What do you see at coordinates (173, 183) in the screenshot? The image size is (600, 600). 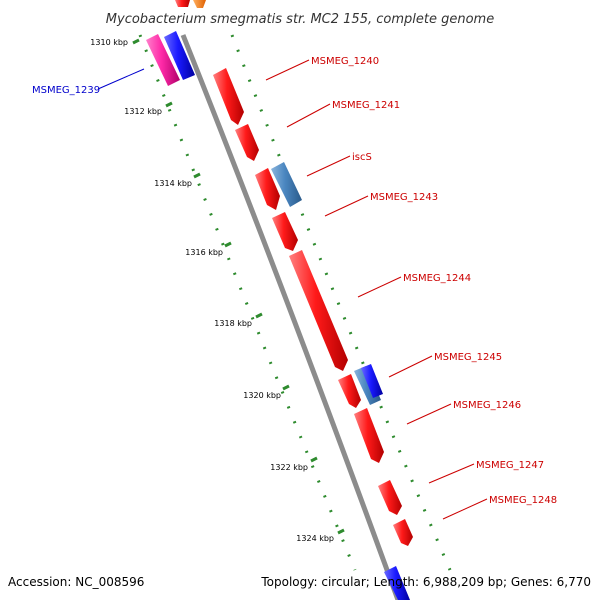 I see `tick-label: 1314 kbp` at bounding box center [173, 183].